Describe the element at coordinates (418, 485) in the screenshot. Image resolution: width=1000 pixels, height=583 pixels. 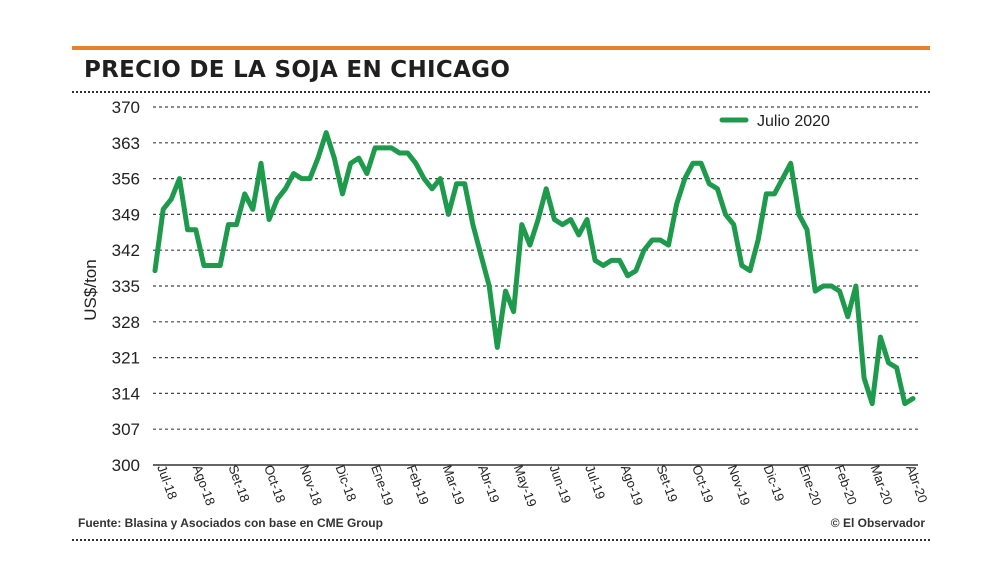
I see `x-tick-label: Feb-19` at that location.